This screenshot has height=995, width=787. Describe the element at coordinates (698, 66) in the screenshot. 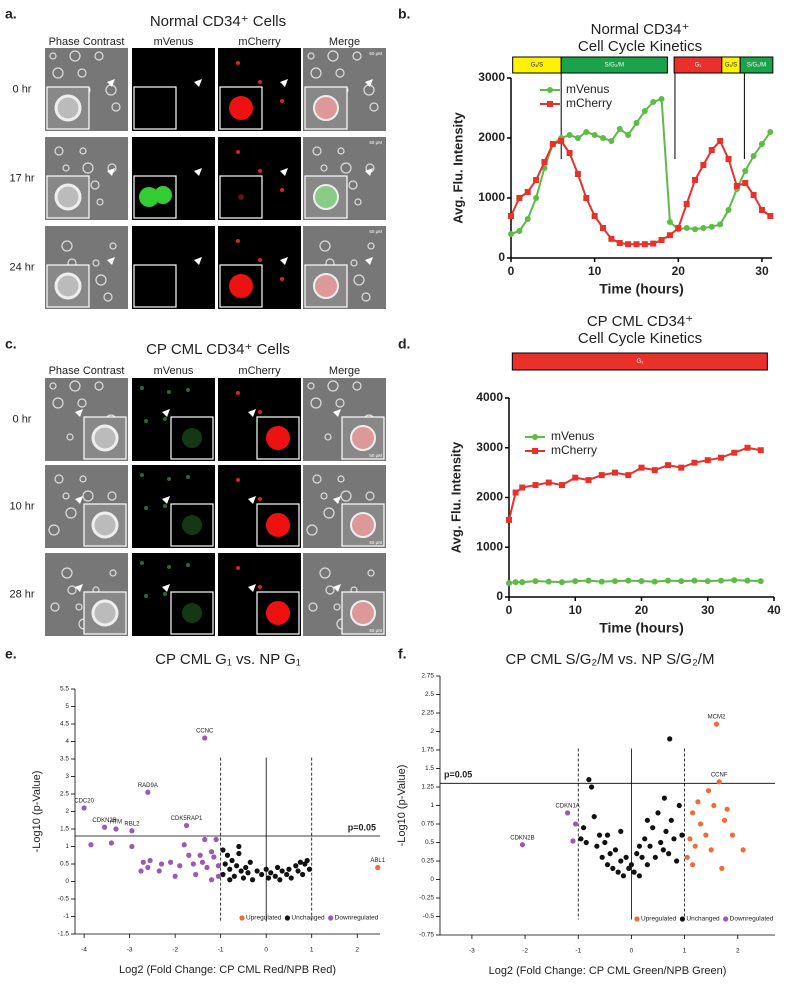

I see `phase-label: G₁` at that location.